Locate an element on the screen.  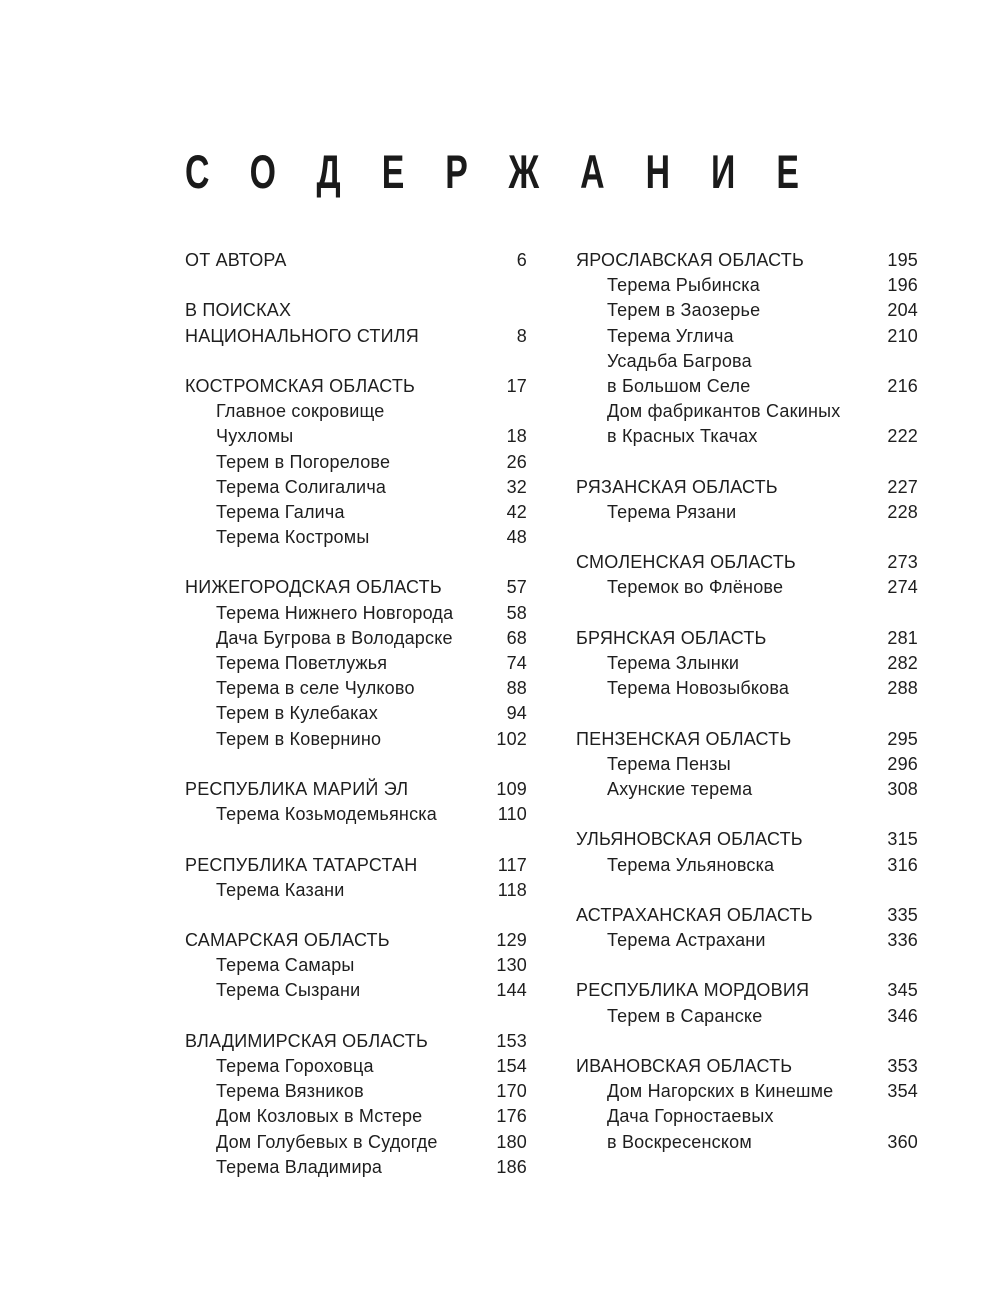
toc-entry-page-number: 216 is located at coordinates (902, 385).